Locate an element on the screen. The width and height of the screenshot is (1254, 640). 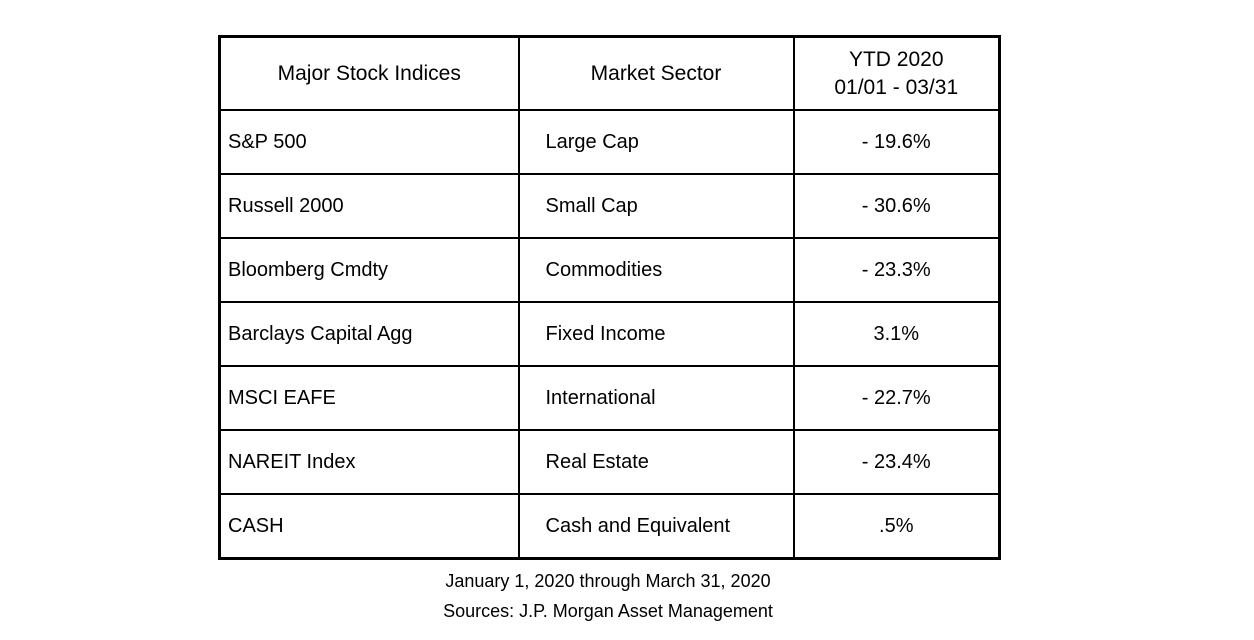
table-row-bloomberg-cmdty: Bloomberg Cmdty Commodities - 23.3% is located at coordinates (609, 270).